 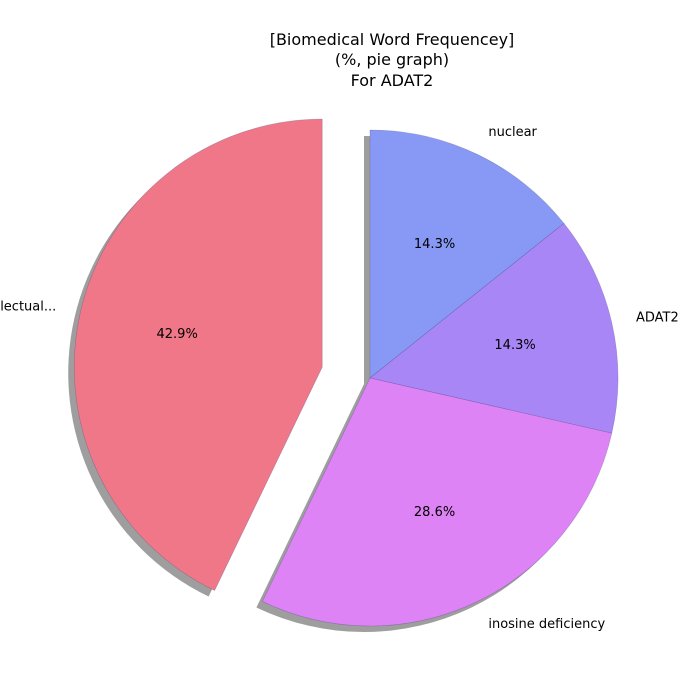 I want to click on slice-pct-label-adat2: 14.3%, so click(x=514, y=345).